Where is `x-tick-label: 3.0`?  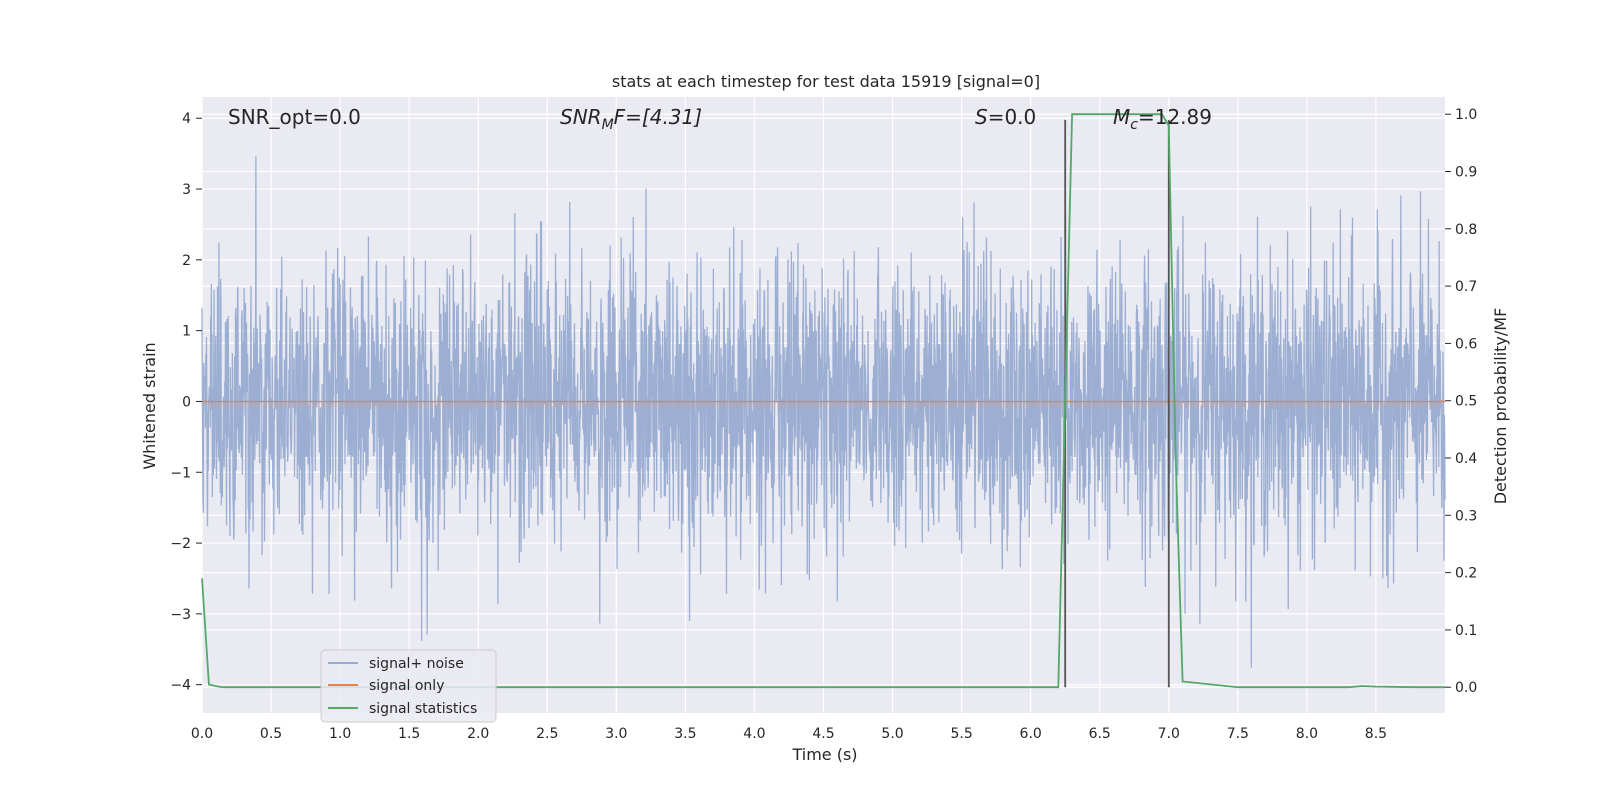 x-tick-label: 3.0 is located at coordinates (616, 734).